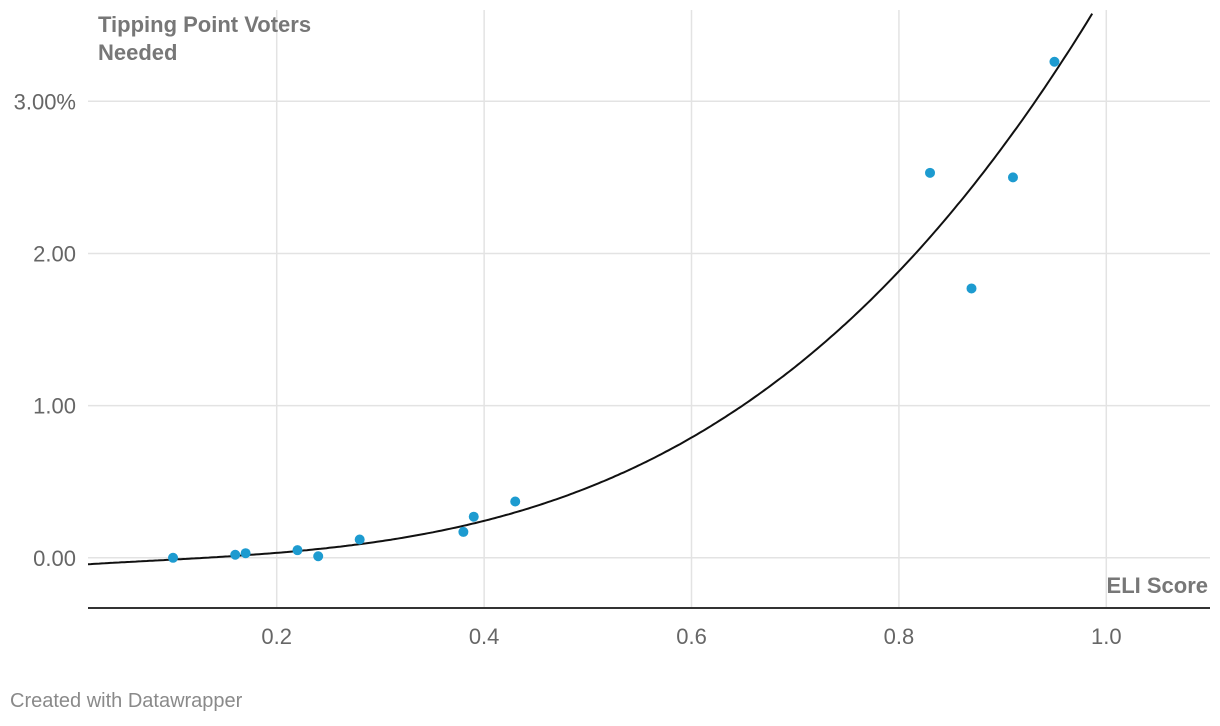  Describe the element at coordinates (204, 24) in the screenshot. I see `y-axis-title-line-1: Tipping Point Voters` at that location.